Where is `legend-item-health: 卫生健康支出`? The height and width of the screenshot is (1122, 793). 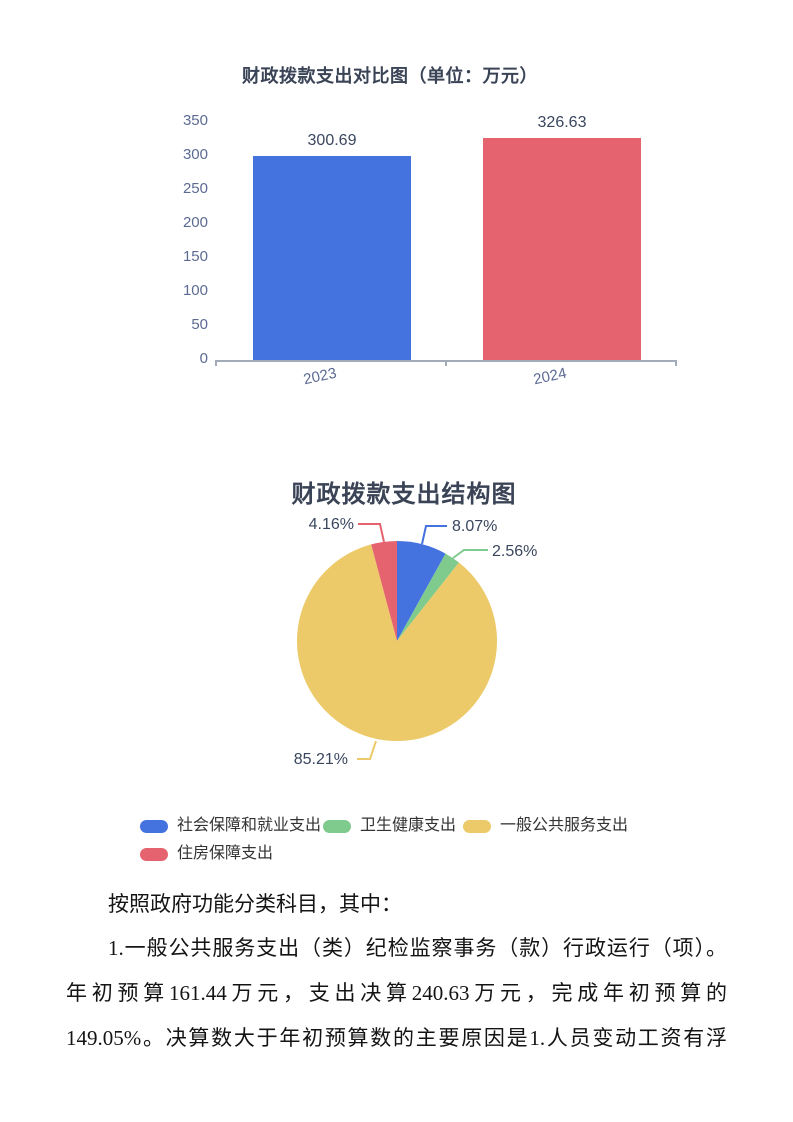 legend-item-health: 卫生健康支出 is located at coordinates (389, 826).